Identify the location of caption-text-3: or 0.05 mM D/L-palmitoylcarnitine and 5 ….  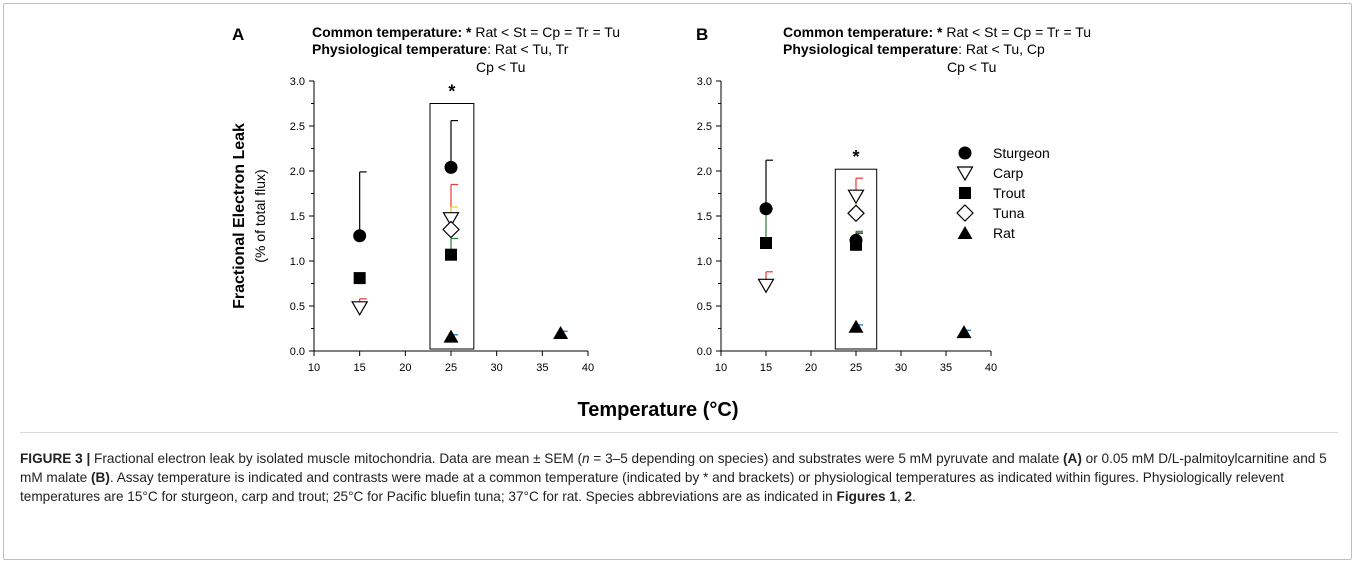
(673, 468).